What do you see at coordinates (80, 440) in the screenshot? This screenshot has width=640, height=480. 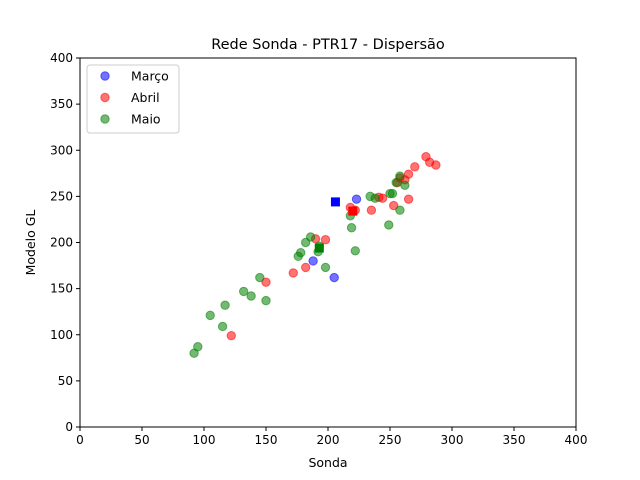 I see `x-tick-label: 0` at bounding box center [80, 440].